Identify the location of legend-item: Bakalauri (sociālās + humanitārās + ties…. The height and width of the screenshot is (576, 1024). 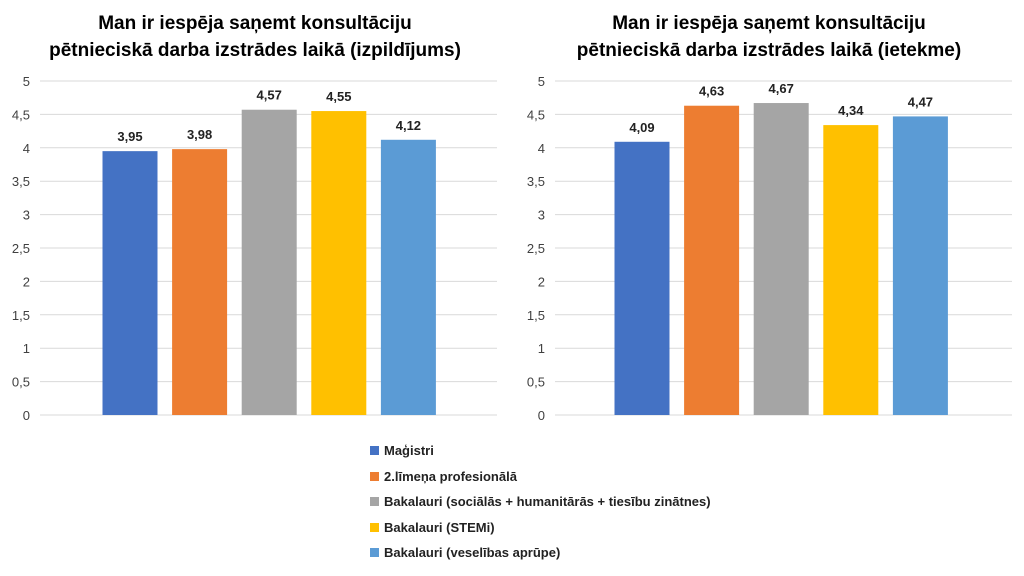
(540, 502).